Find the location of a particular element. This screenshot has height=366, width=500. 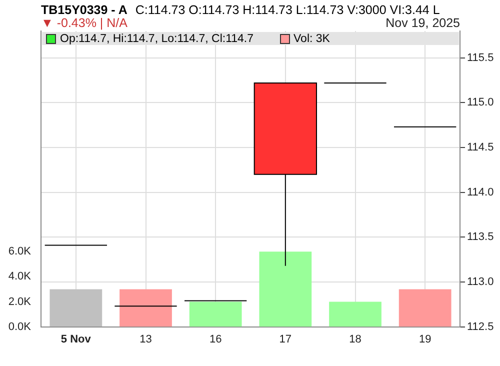

x-tick-label: 5 Nov is located at coordinates (76, 339).